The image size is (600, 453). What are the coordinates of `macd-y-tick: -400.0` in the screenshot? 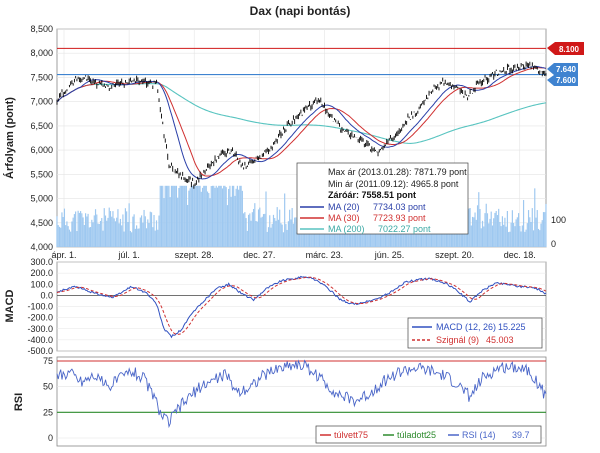 It's located at (40, 340).